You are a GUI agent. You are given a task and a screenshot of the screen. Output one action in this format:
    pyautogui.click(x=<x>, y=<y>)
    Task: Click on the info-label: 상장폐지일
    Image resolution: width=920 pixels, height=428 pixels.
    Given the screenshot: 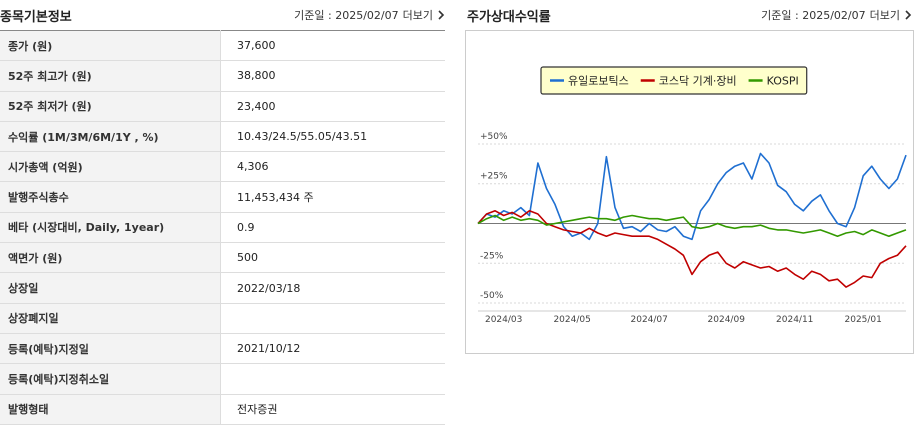 What is the action you would take?
    pyautogui.click(x=110, y=318)
    